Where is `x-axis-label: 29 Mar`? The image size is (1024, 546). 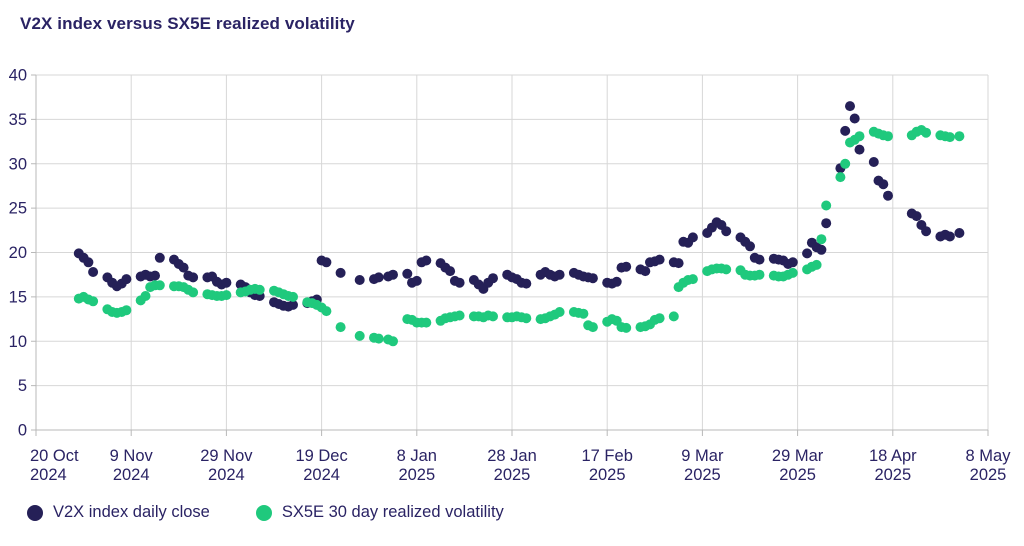
x-axis-label: 29 Mar is located at coordinates (798, 456).